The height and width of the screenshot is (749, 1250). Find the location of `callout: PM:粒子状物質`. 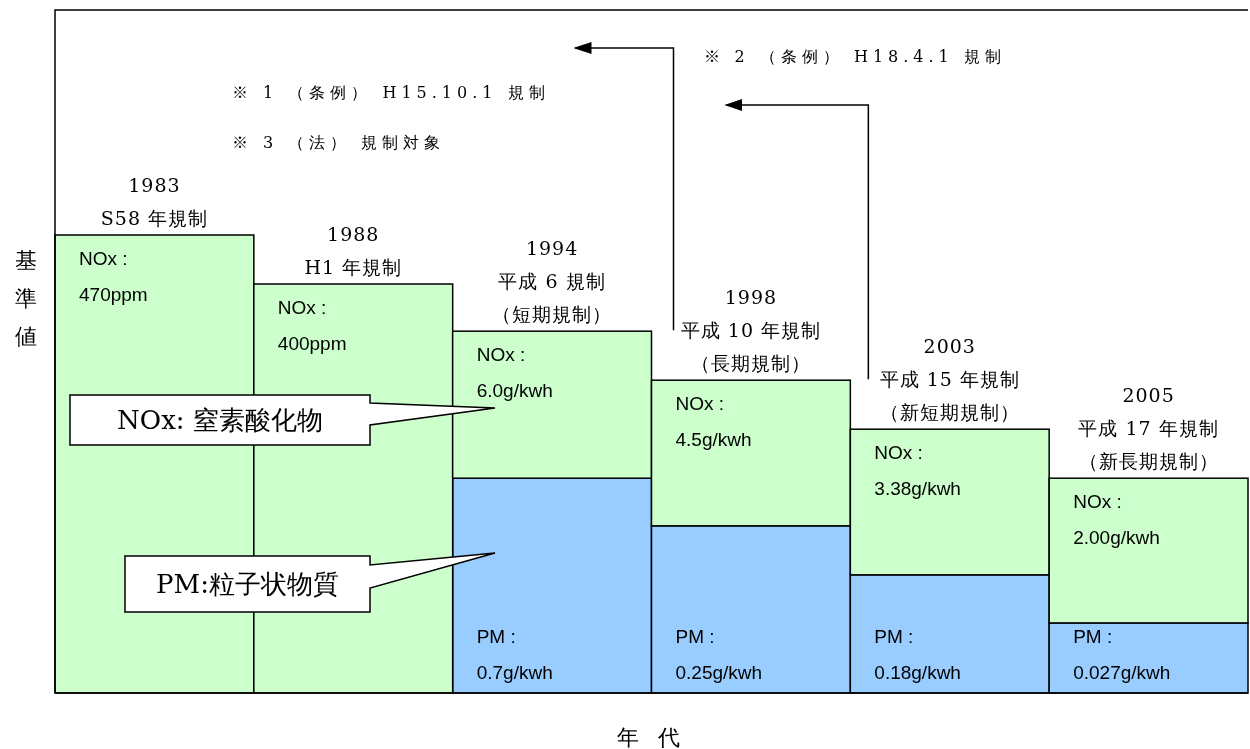

callout: PM:粒子状物質 is located at coordinates (310, 582).